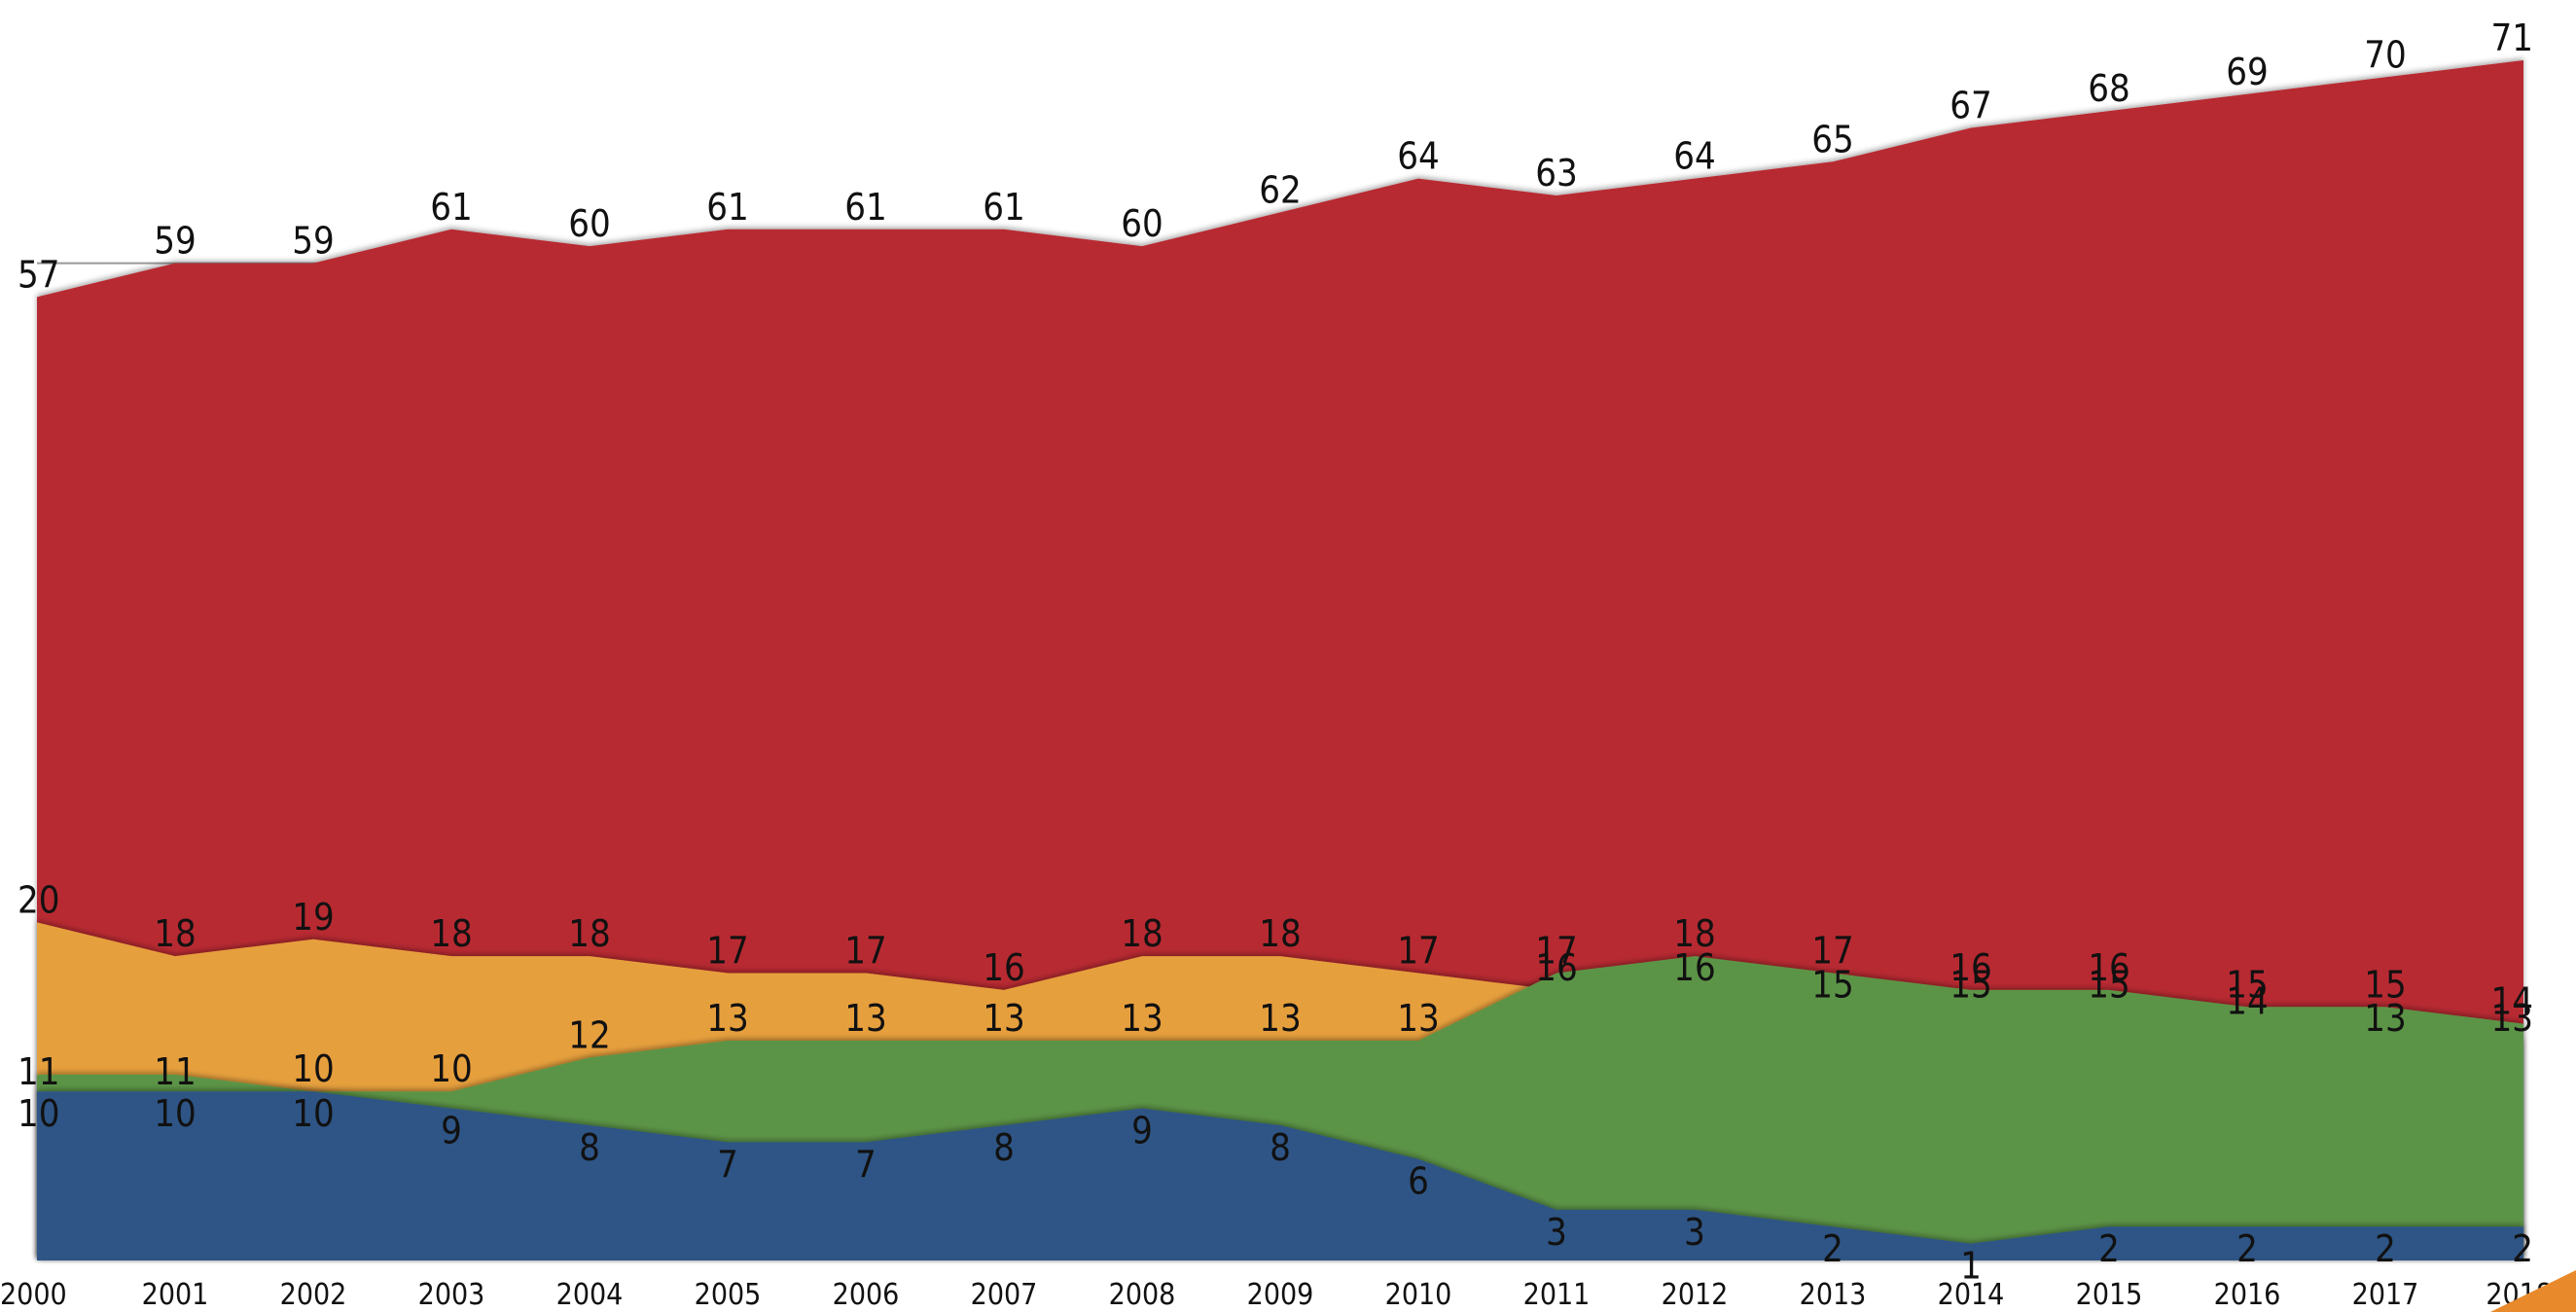  Describe the element at coordinates (313, 918) in the screenshot. I see `data-label: 19` at that location.